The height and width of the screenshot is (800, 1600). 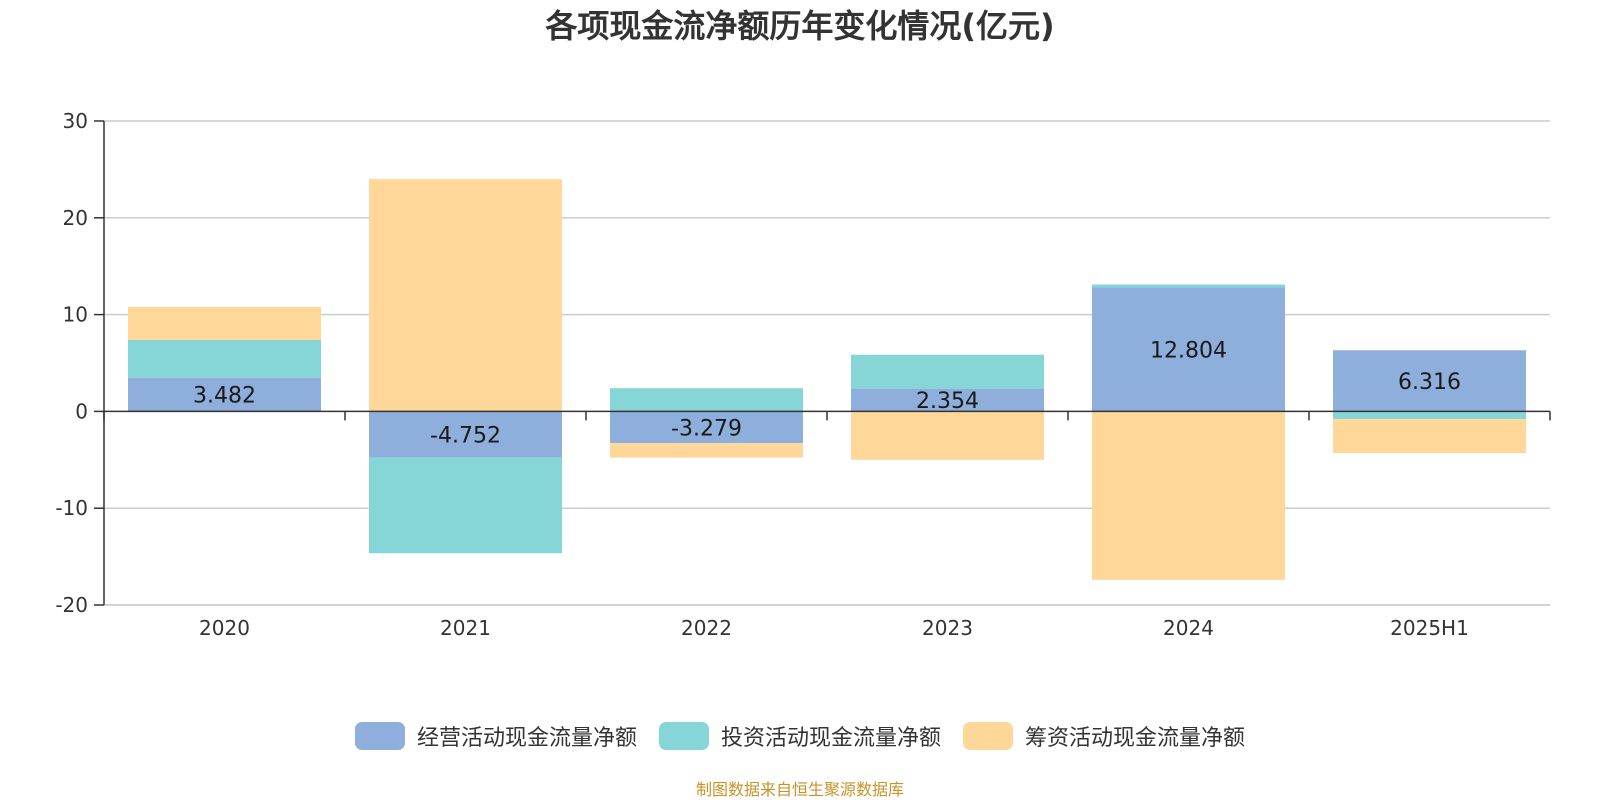 I want to click on legend-label: 经营活动现金流量净额, so click(x=526, y=738).